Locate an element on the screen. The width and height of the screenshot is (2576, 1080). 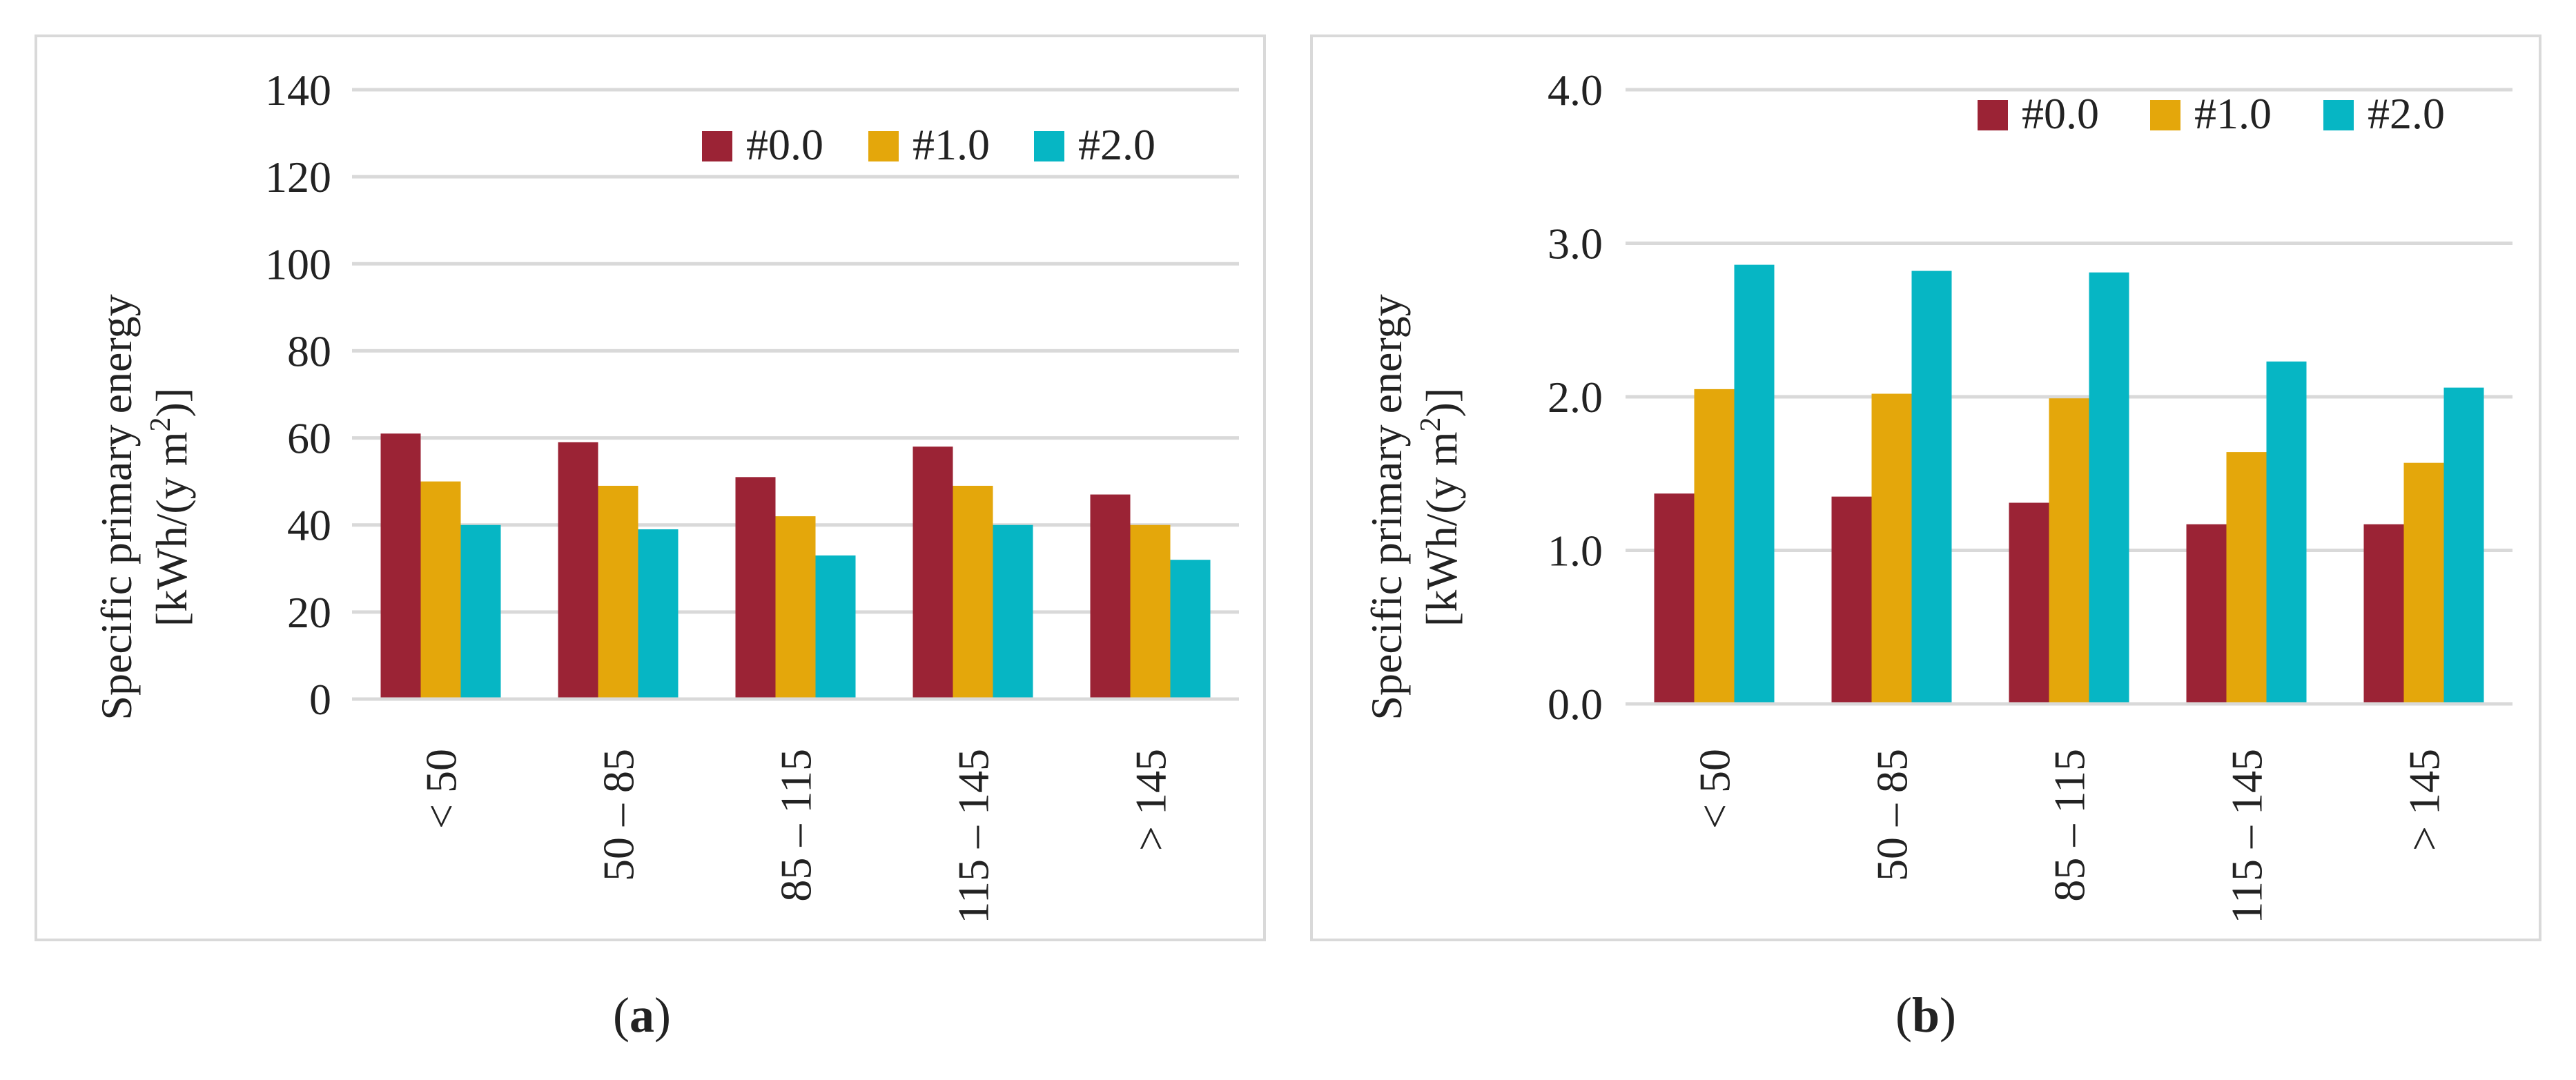
y-tick-label: 1.0 is located at coordinates (1575, 551).